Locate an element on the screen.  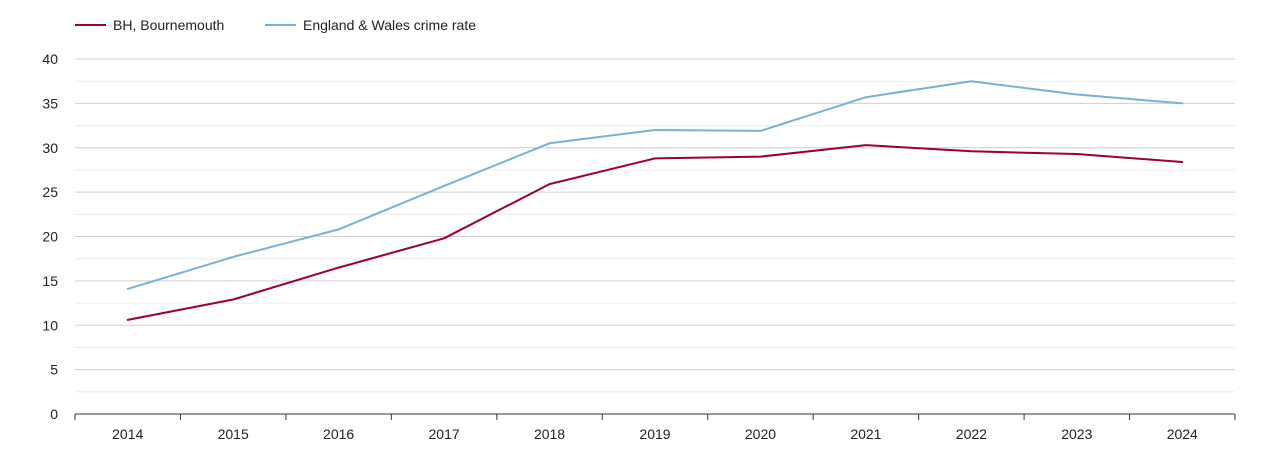
x-tick-label: 2015 is located at coordinates (233, 434).